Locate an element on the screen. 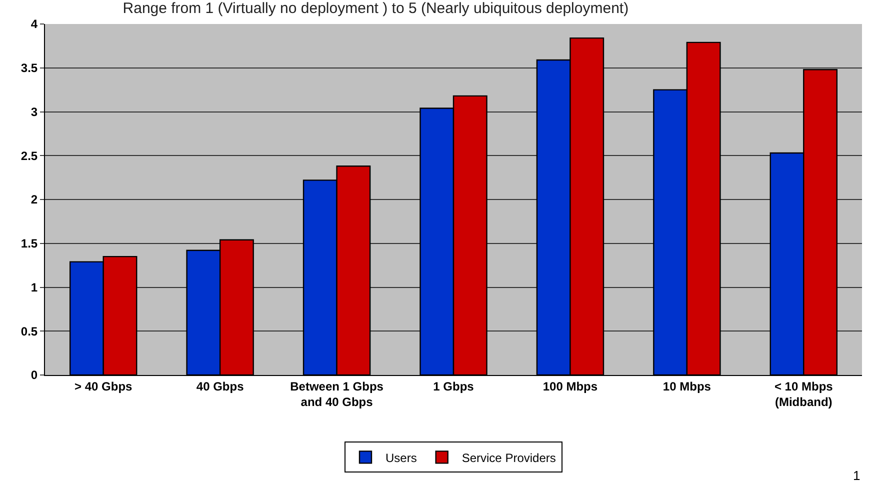 Image resolution: width=877 pixels, height=485 pixels. x-tick-label: 40 Gbps is located at coordinates (220, 386).